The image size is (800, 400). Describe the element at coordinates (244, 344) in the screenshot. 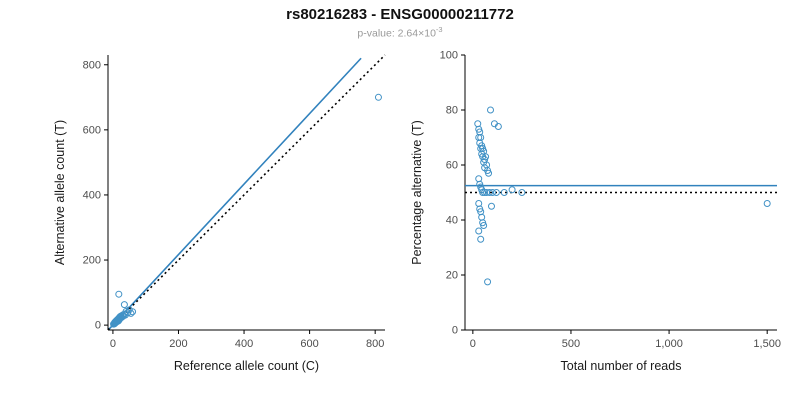

I see `x-tick-label: 400` at that location.